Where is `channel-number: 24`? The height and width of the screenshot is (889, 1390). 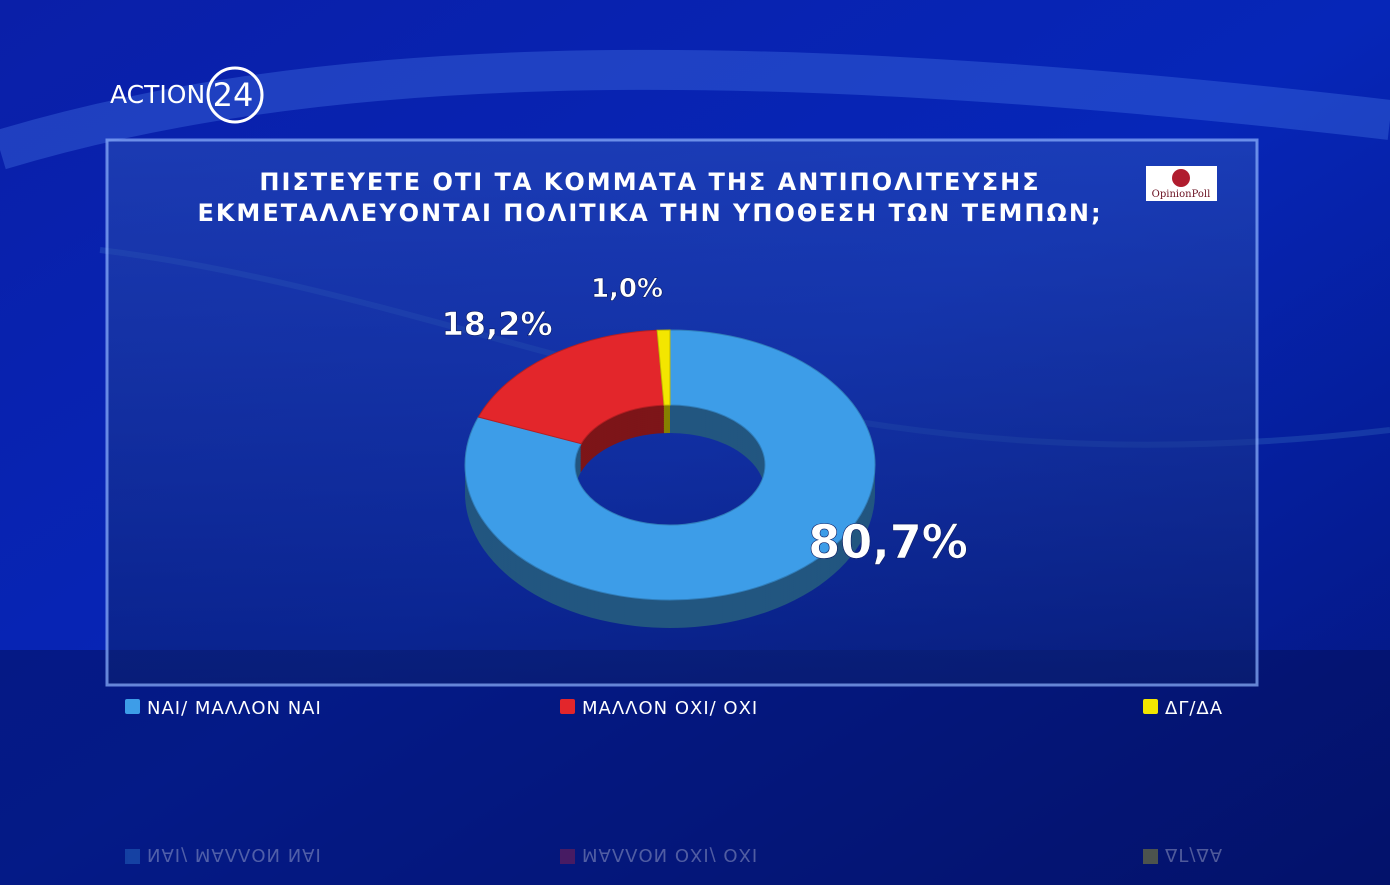
channel-number: 24 is located at coordinates (233, 95).